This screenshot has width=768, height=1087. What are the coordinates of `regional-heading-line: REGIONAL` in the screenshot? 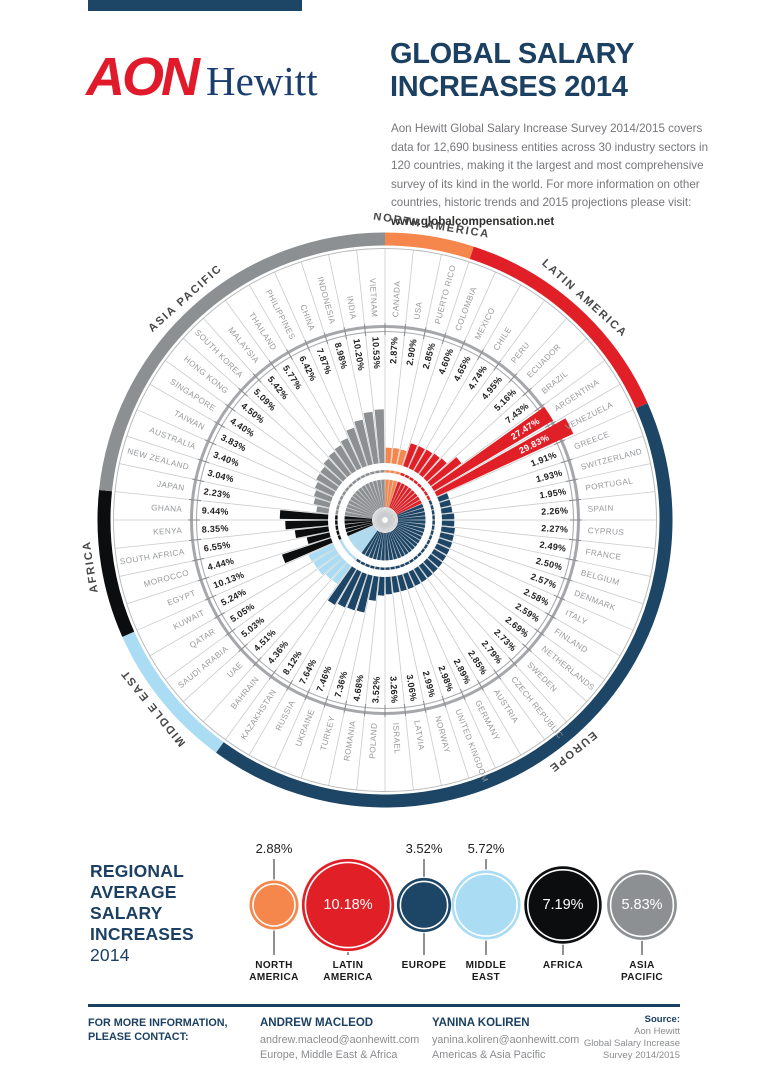 It's located at (137, 871).